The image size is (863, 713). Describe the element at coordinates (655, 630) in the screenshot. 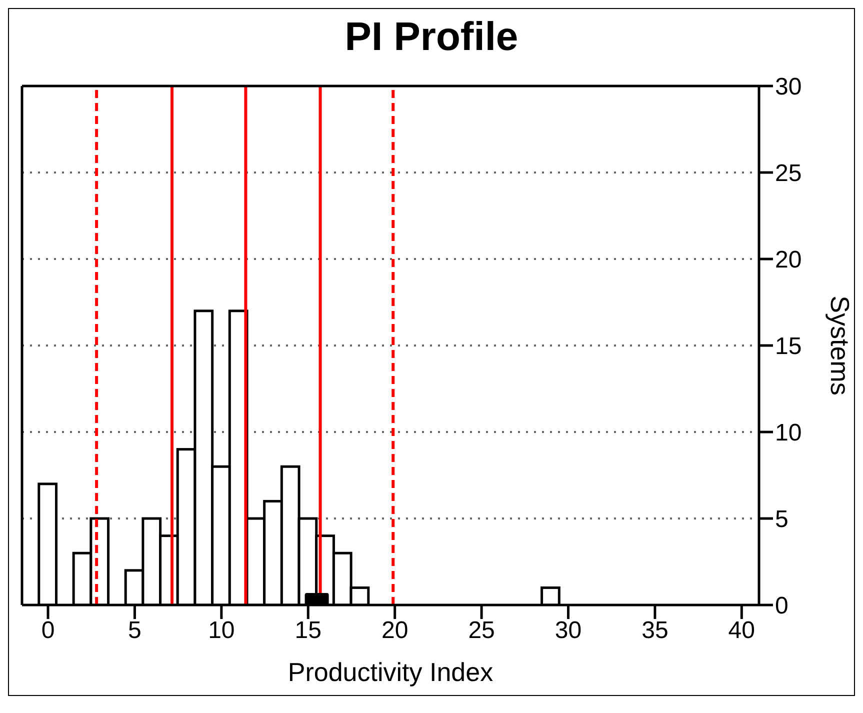

I see `x-tick-label: 35` at that location.